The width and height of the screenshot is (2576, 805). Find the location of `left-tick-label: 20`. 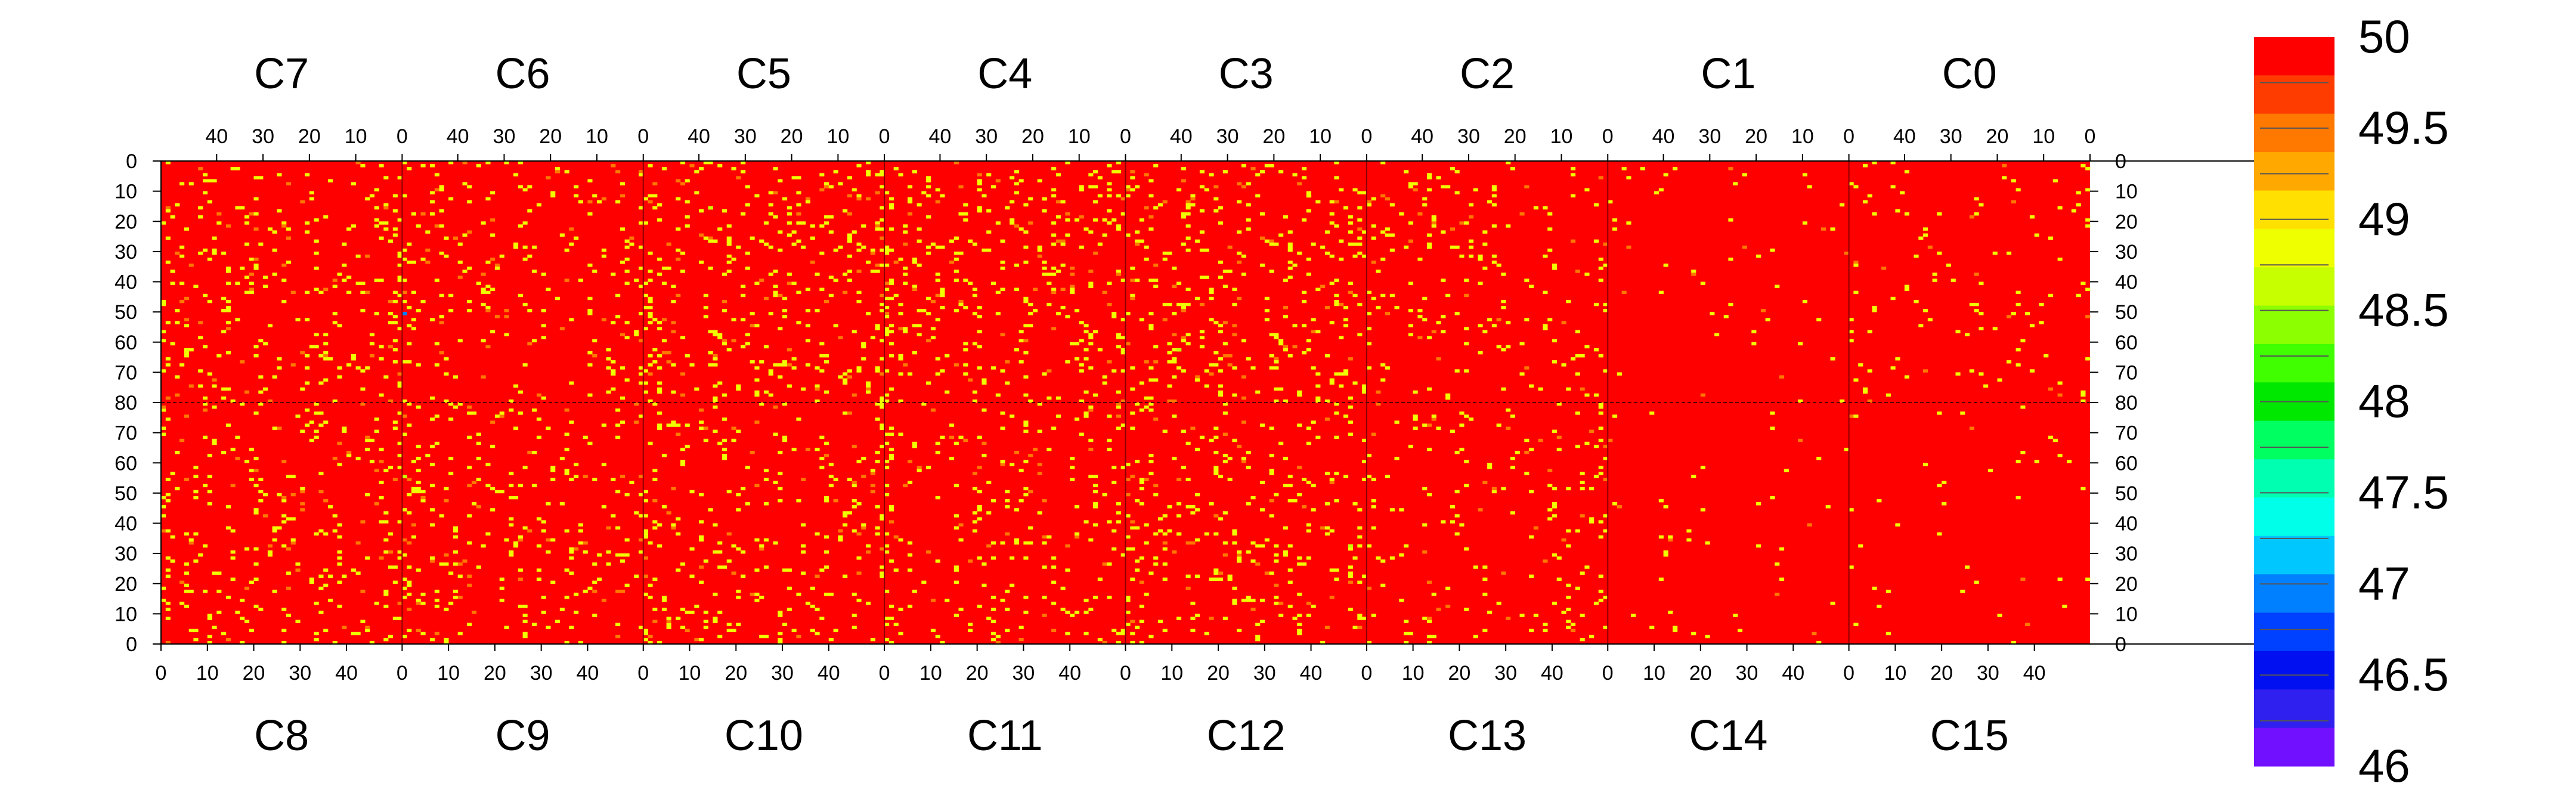

left-tick-label: 20 is located at coordinates (125, 222).